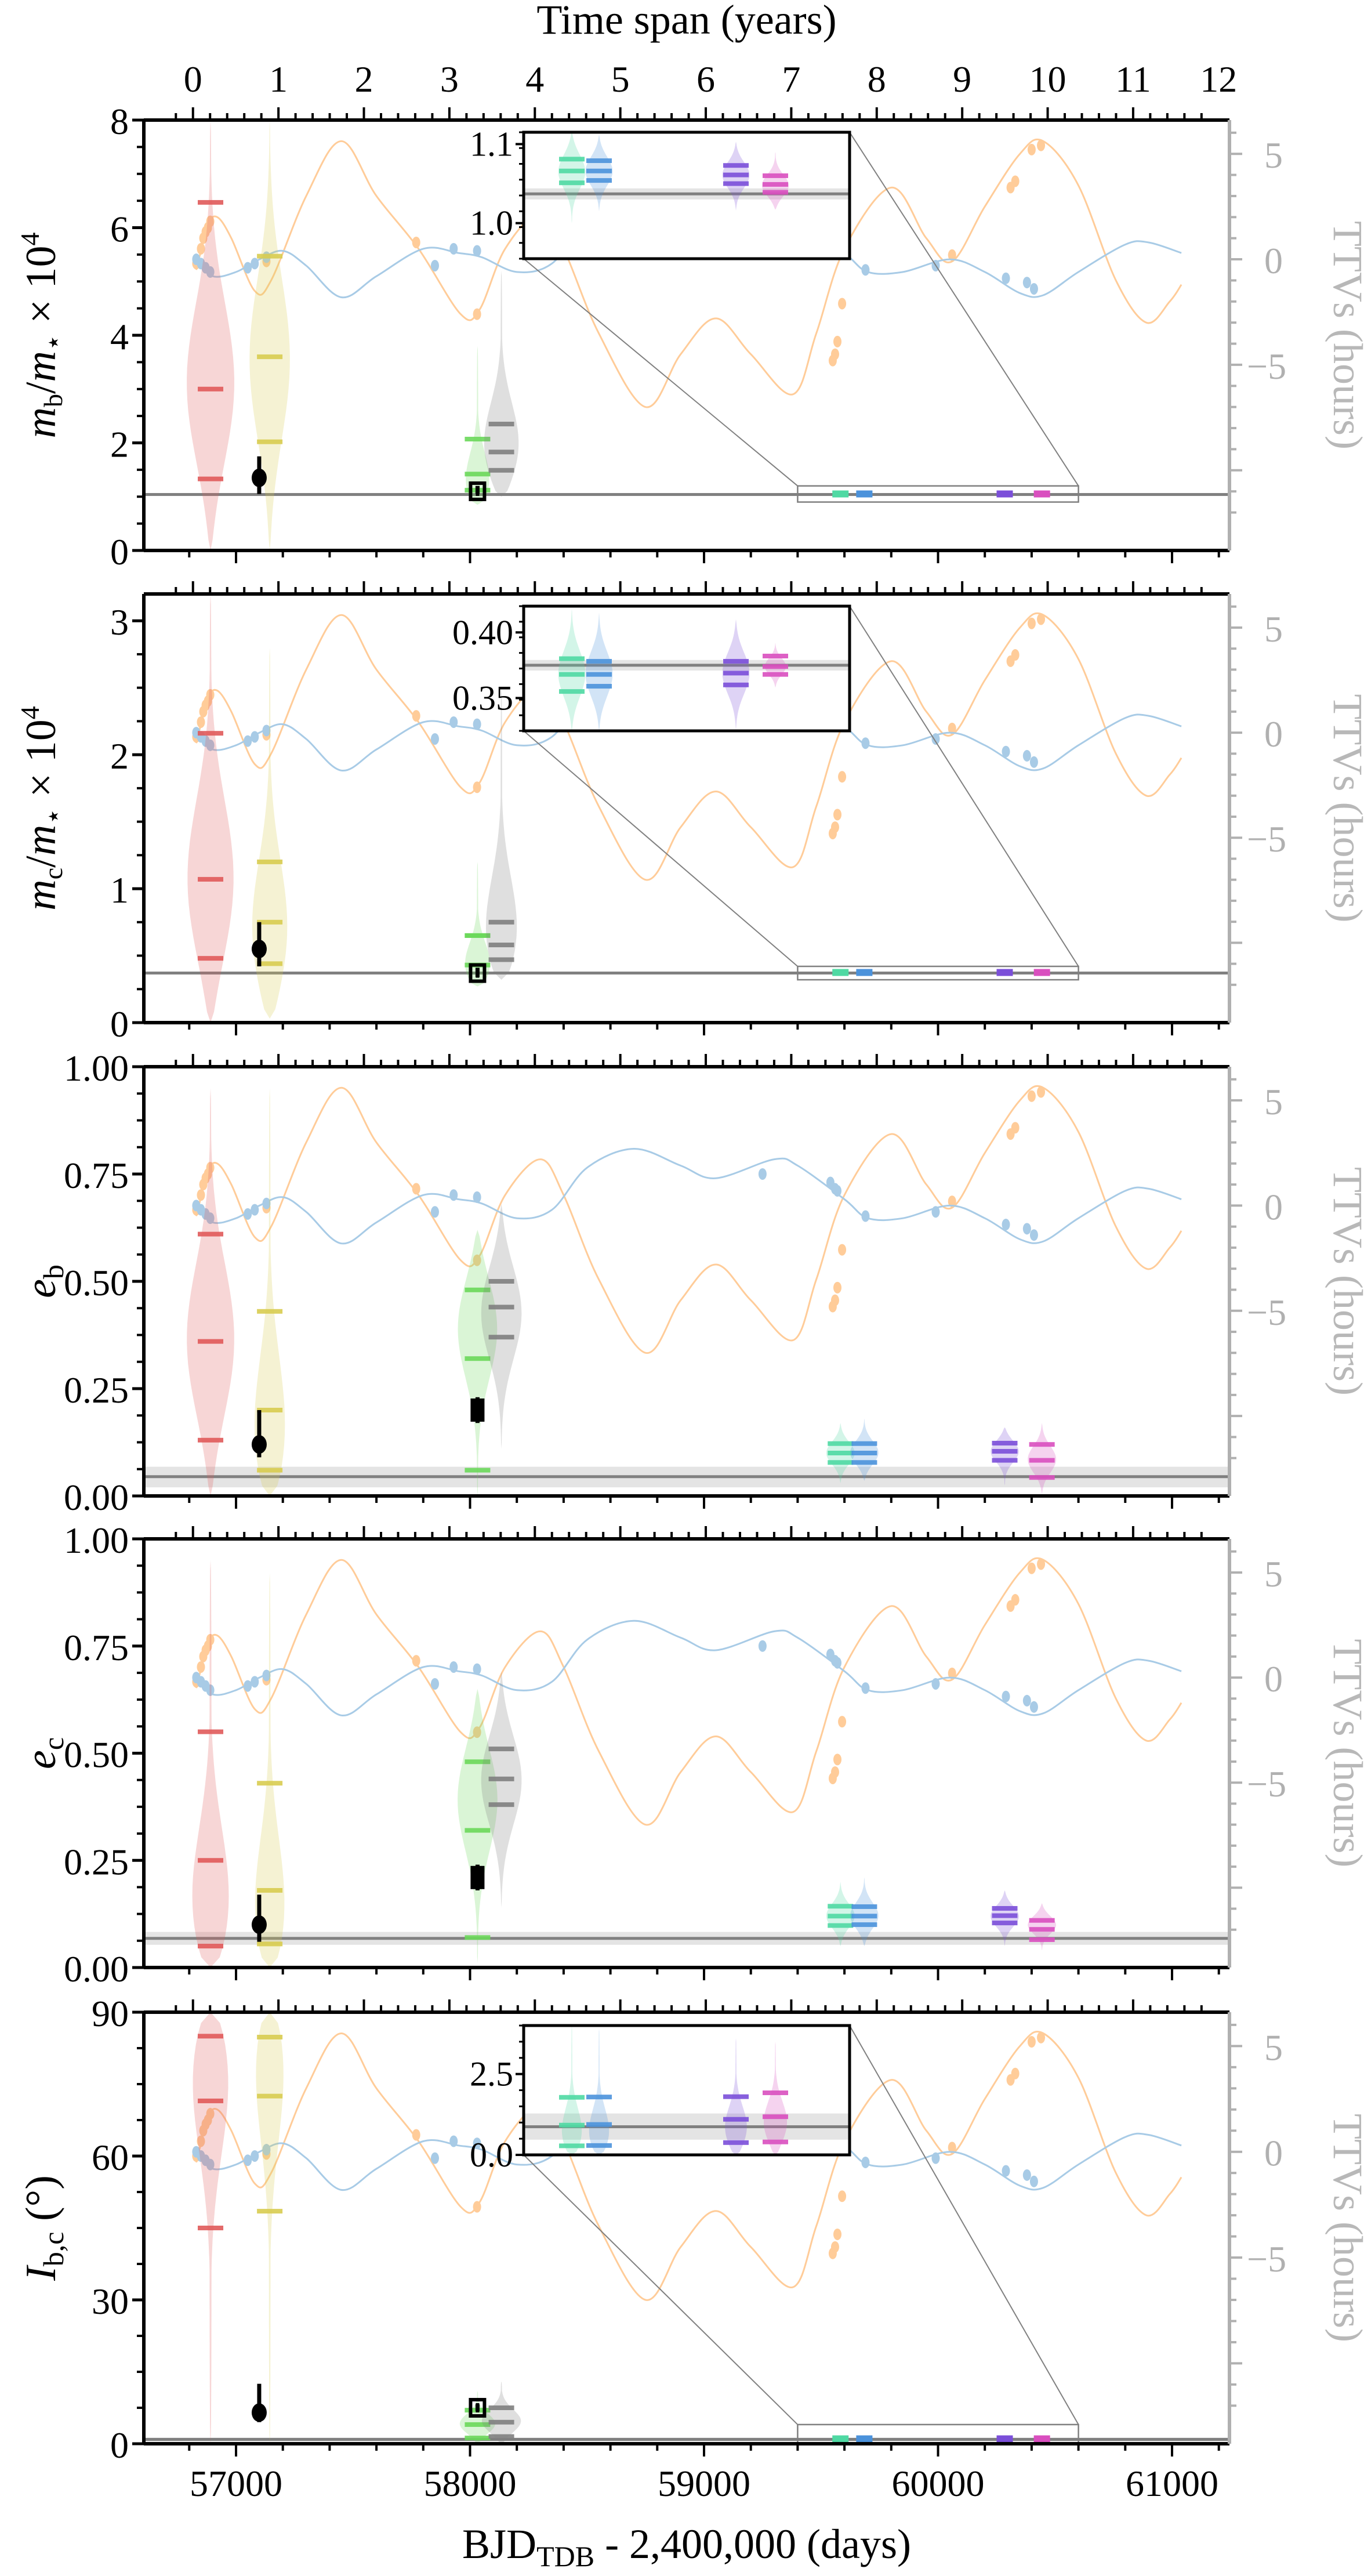 The height and width of the screenshot is (2576, 1364). I want to click on ylabel-part: 4, so click(30, 240).